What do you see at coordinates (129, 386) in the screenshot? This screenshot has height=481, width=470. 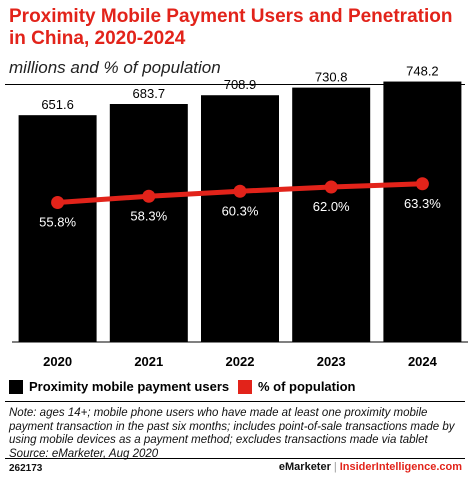 I see `legend-label-users: Proximity mobile payment users` at bounding box center [129, 386].